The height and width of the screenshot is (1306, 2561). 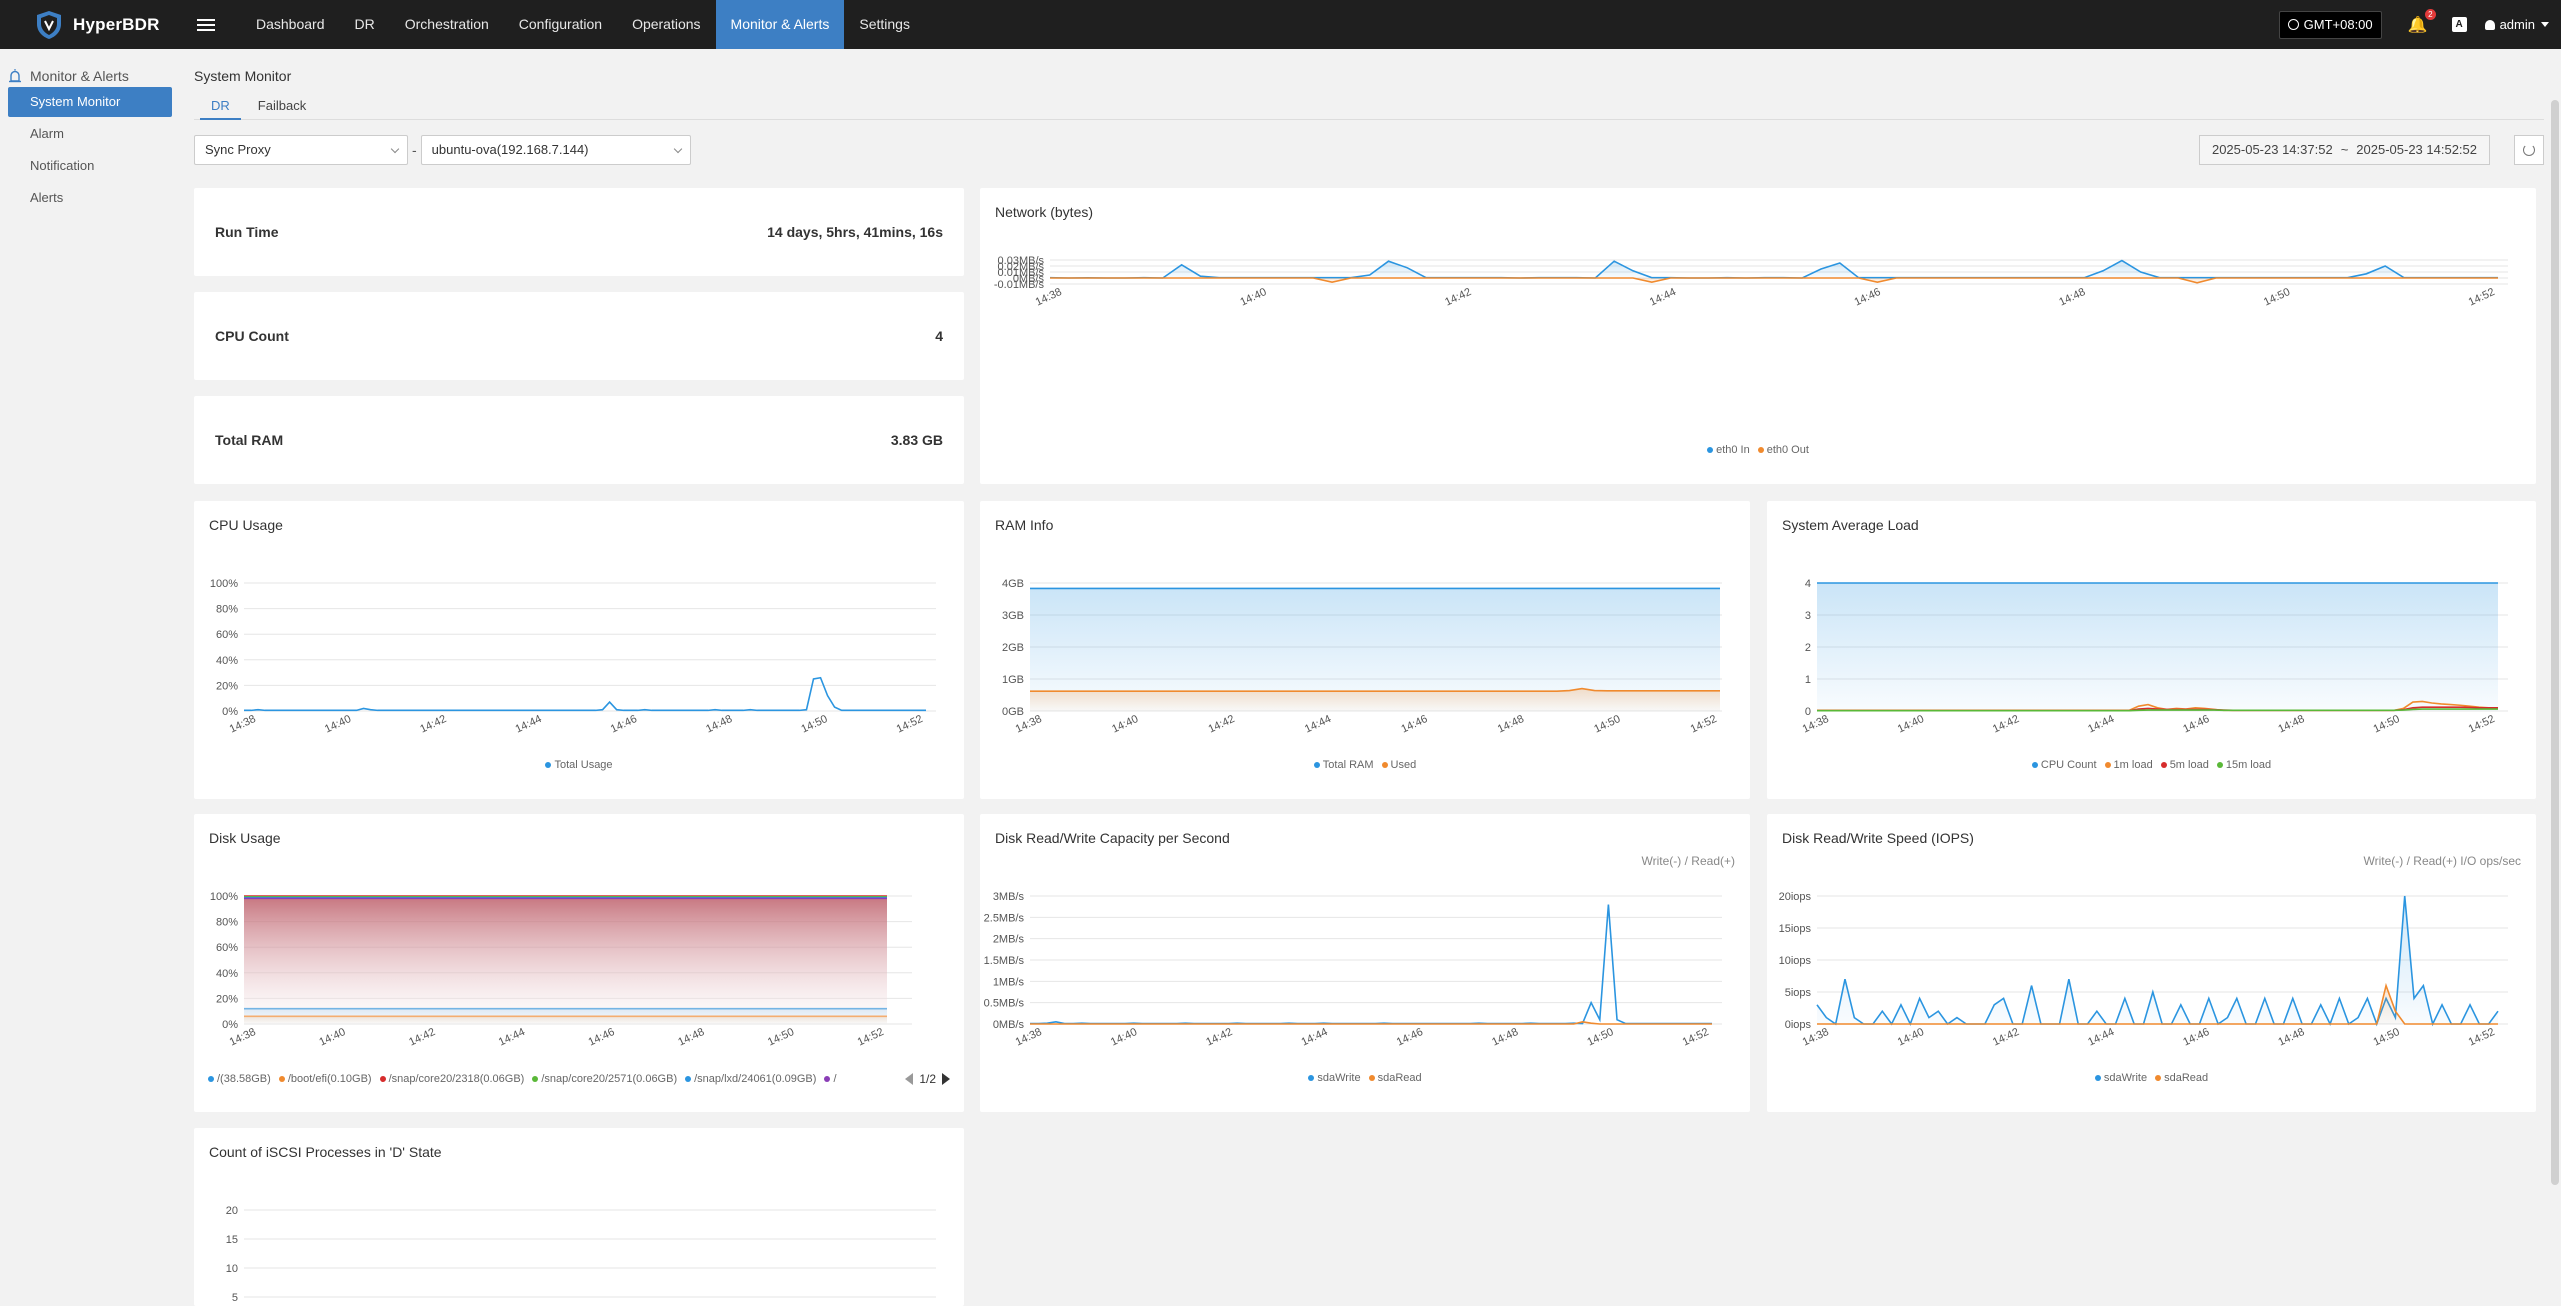 I want to click on legend-item: 1m load, so click(x=2128, y=765).